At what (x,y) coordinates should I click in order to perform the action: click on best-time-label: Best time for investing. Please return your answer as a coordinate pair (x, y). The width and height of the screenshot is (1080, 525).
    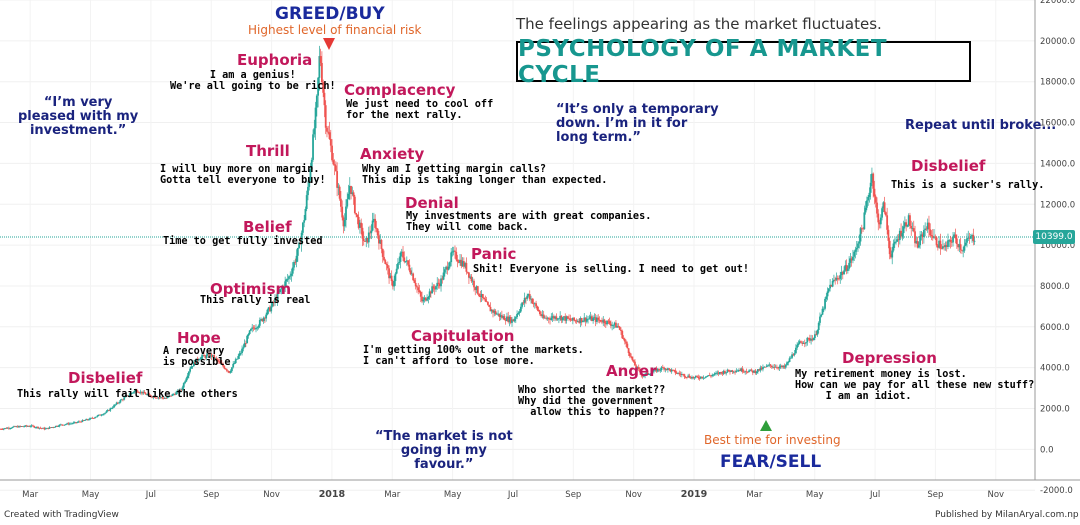
    Looking at the image, I should click on (772, 440).